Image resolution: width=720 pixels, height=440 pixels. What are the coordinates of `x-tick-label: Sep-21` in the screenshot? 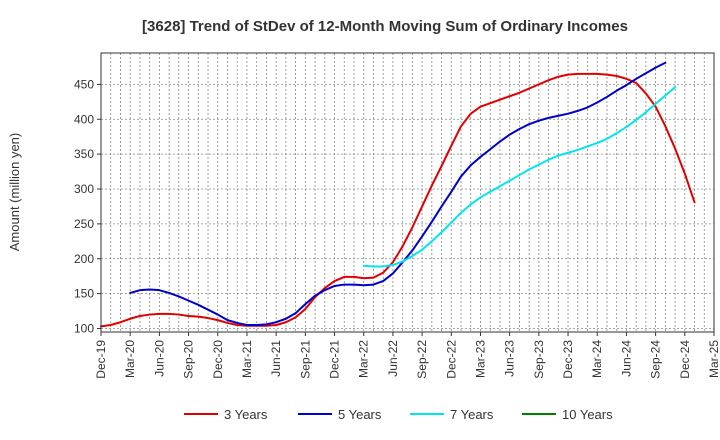 It's located at (305, 359).